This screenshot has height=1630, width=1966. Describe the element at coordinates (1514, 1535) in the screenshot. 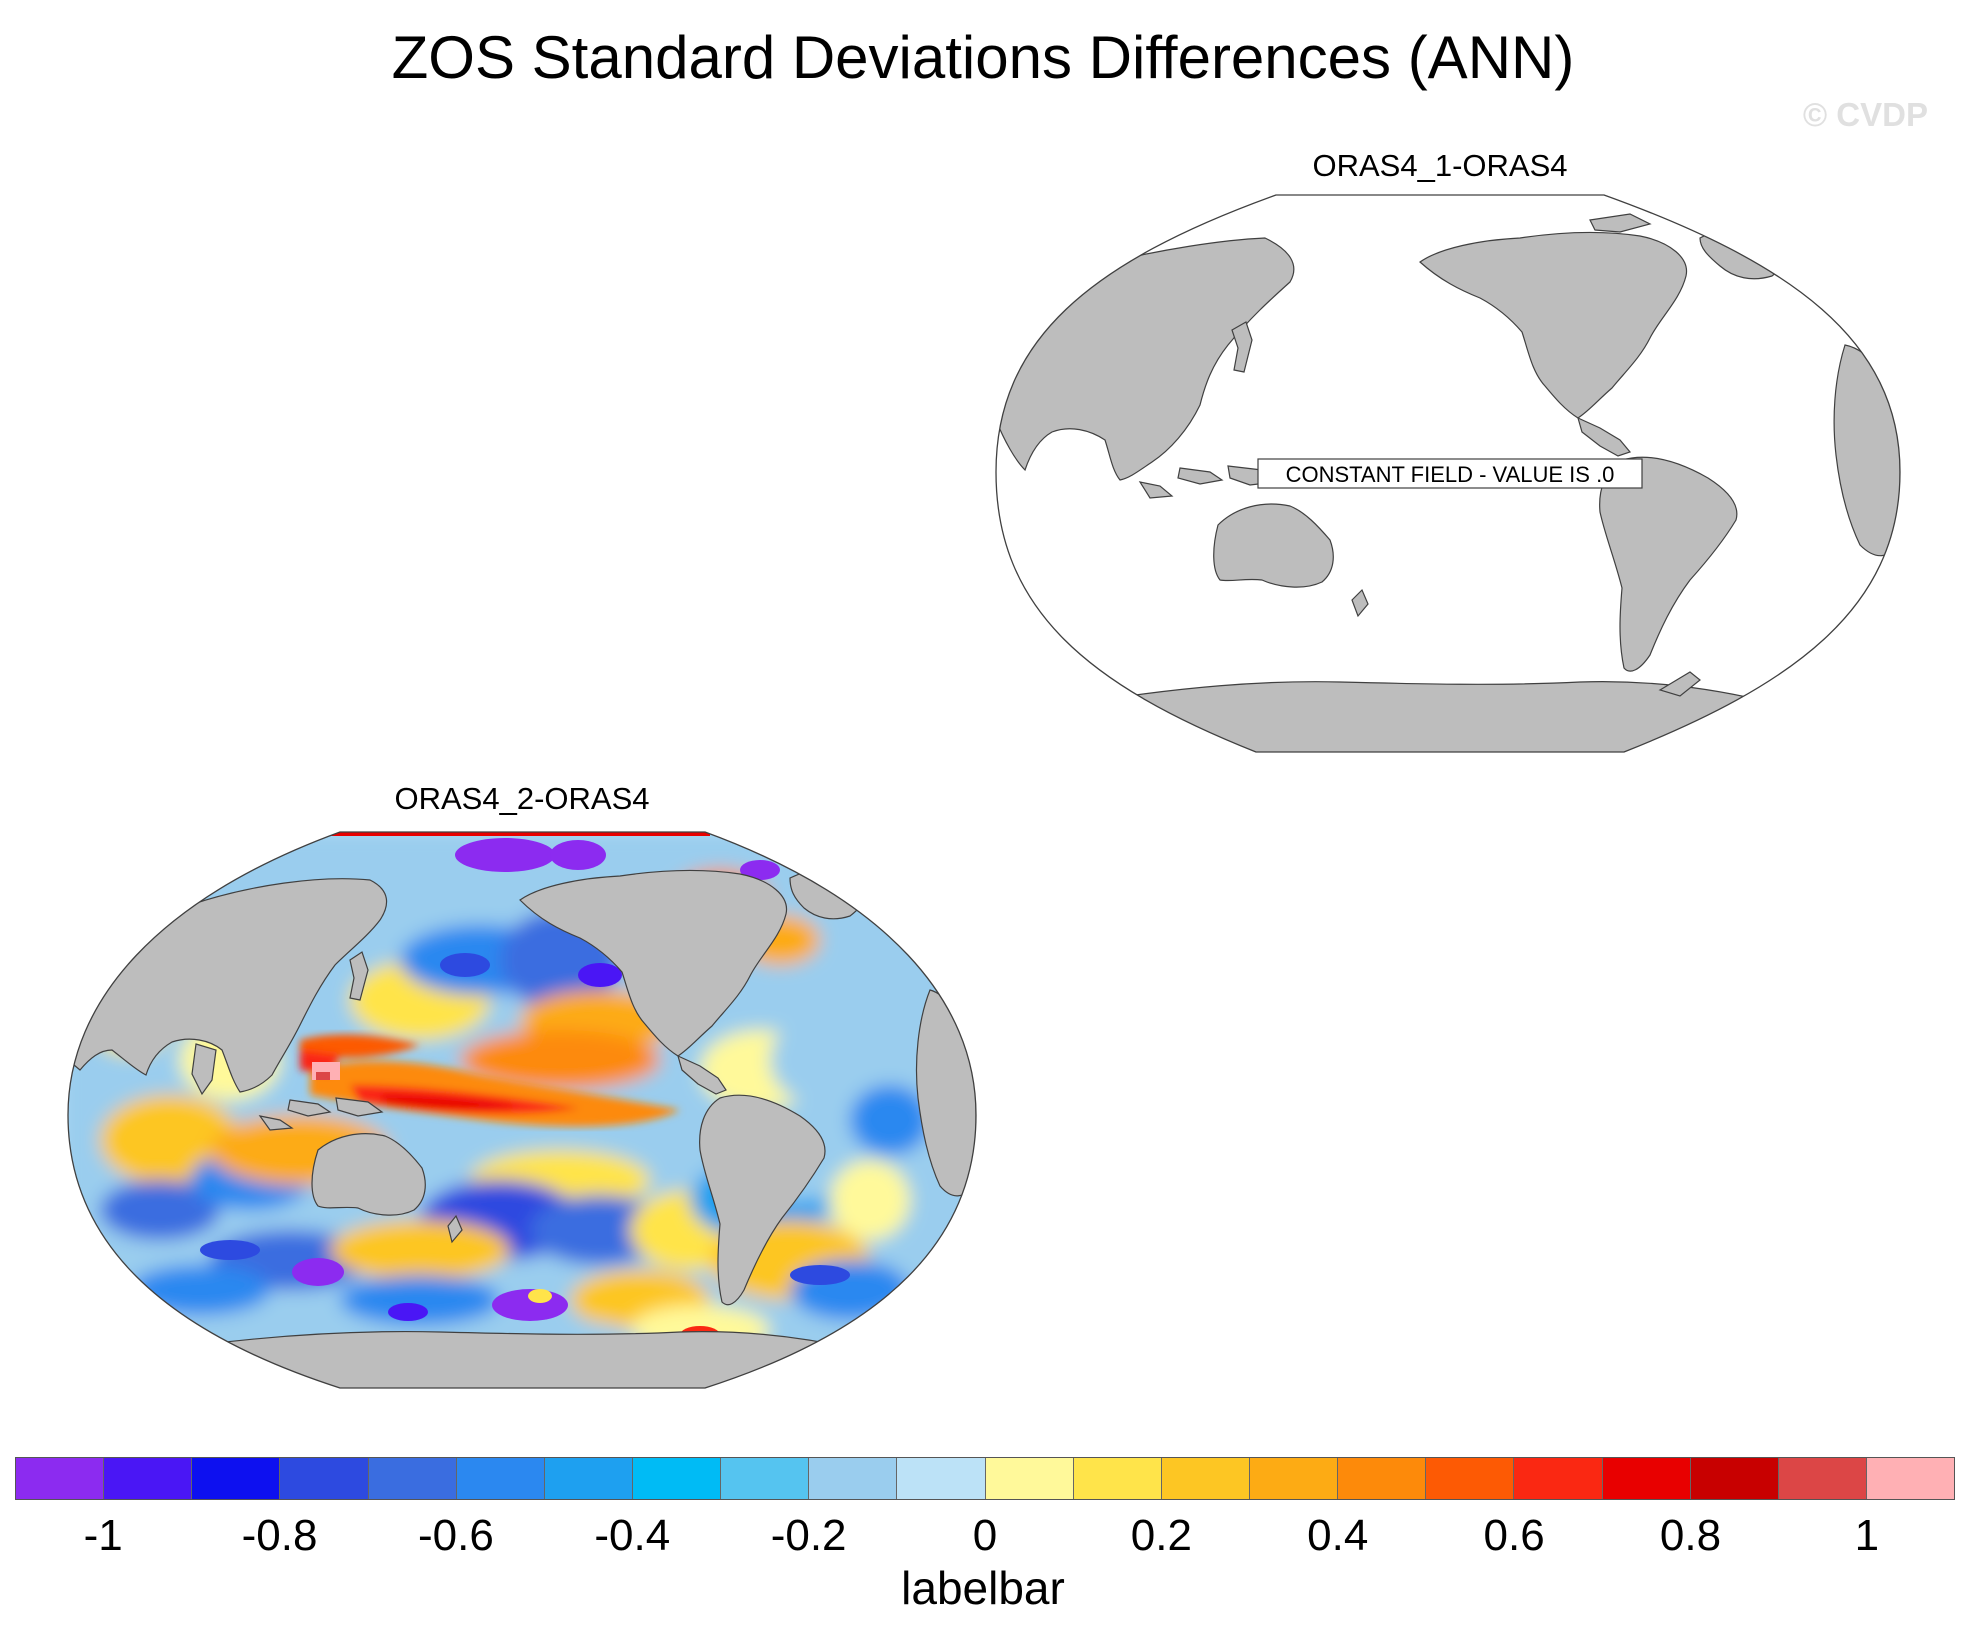

I see `labelbar-tick-label: 0.6` at that location.